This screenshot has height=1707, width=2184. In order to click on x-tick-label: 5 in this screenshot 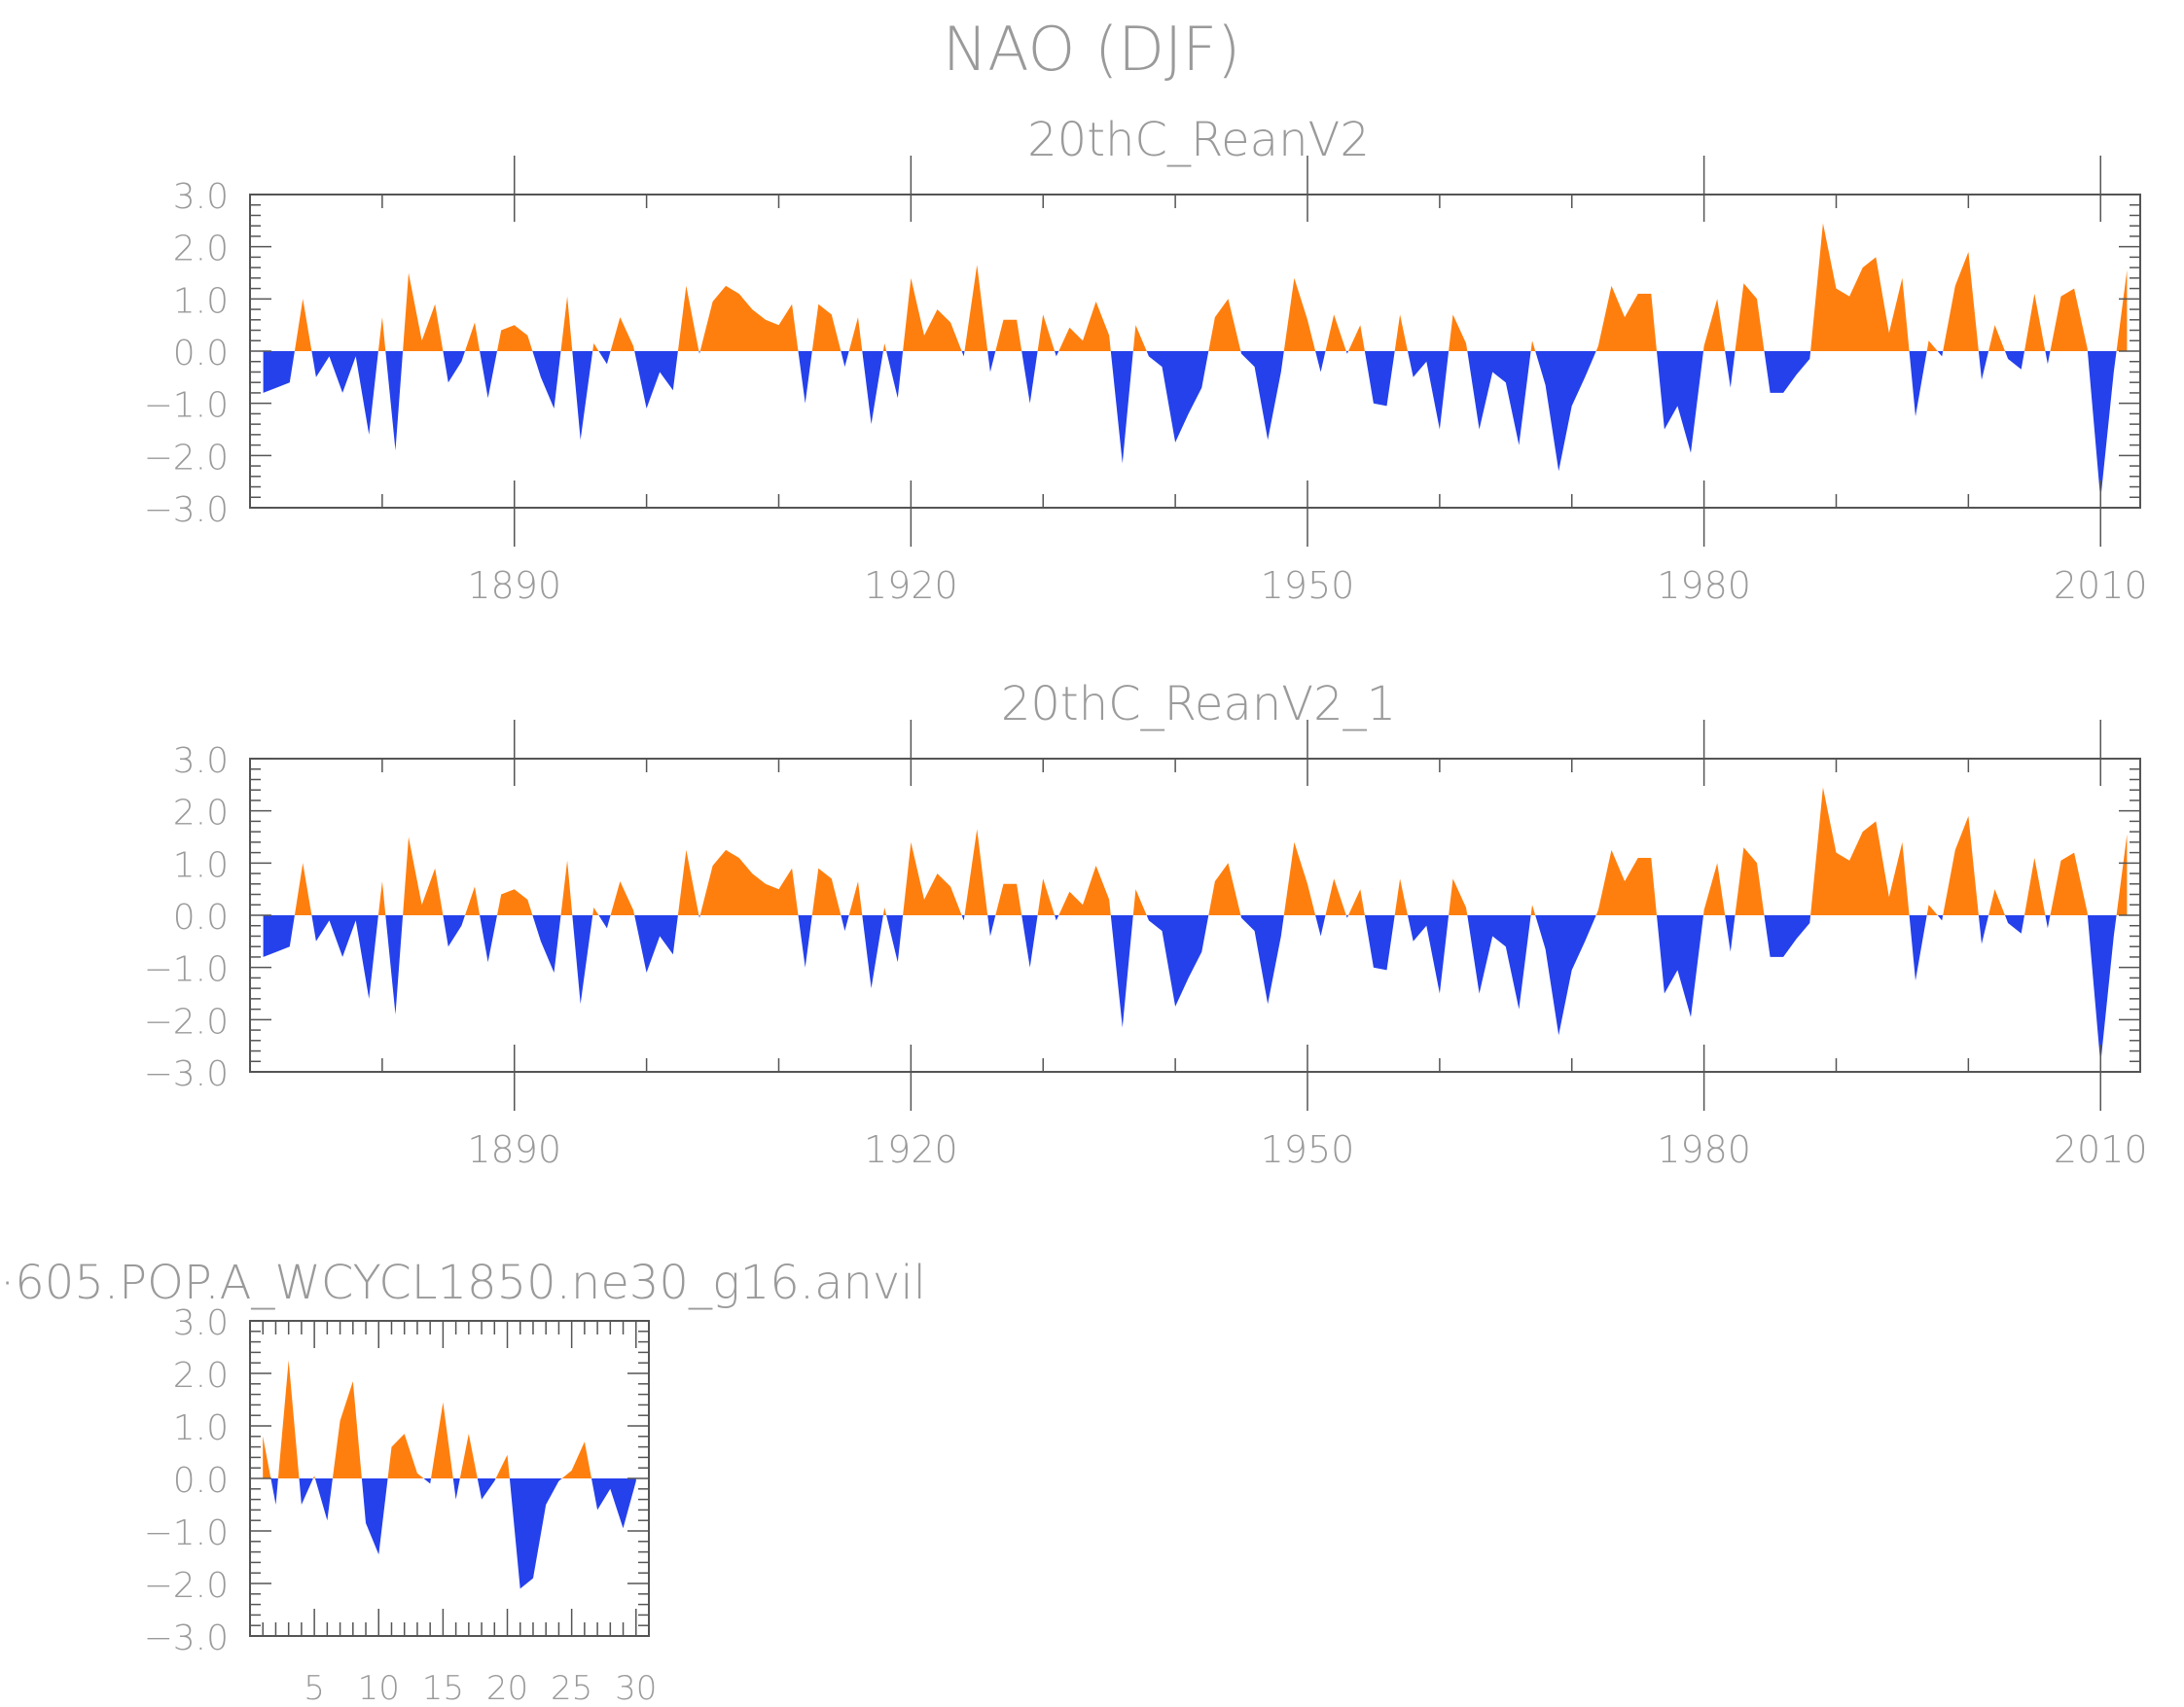, I will do `click(314, 1688)`.